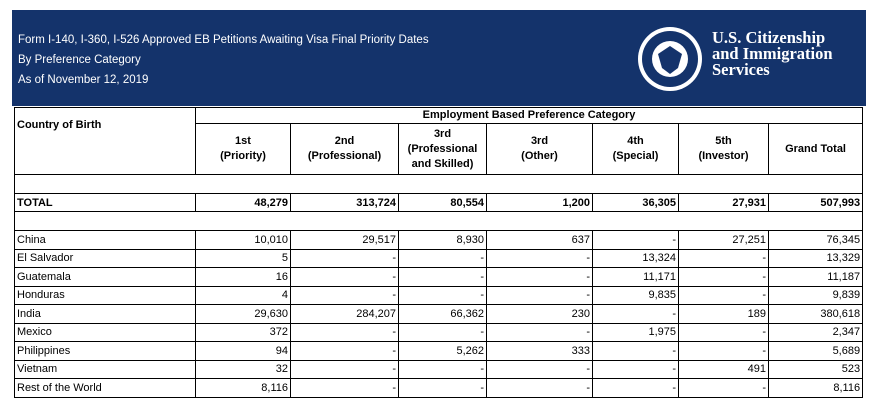  Describe the element at coordinates (815, 240) in the screenshot. I see `value-cell: 76,345` at that location.